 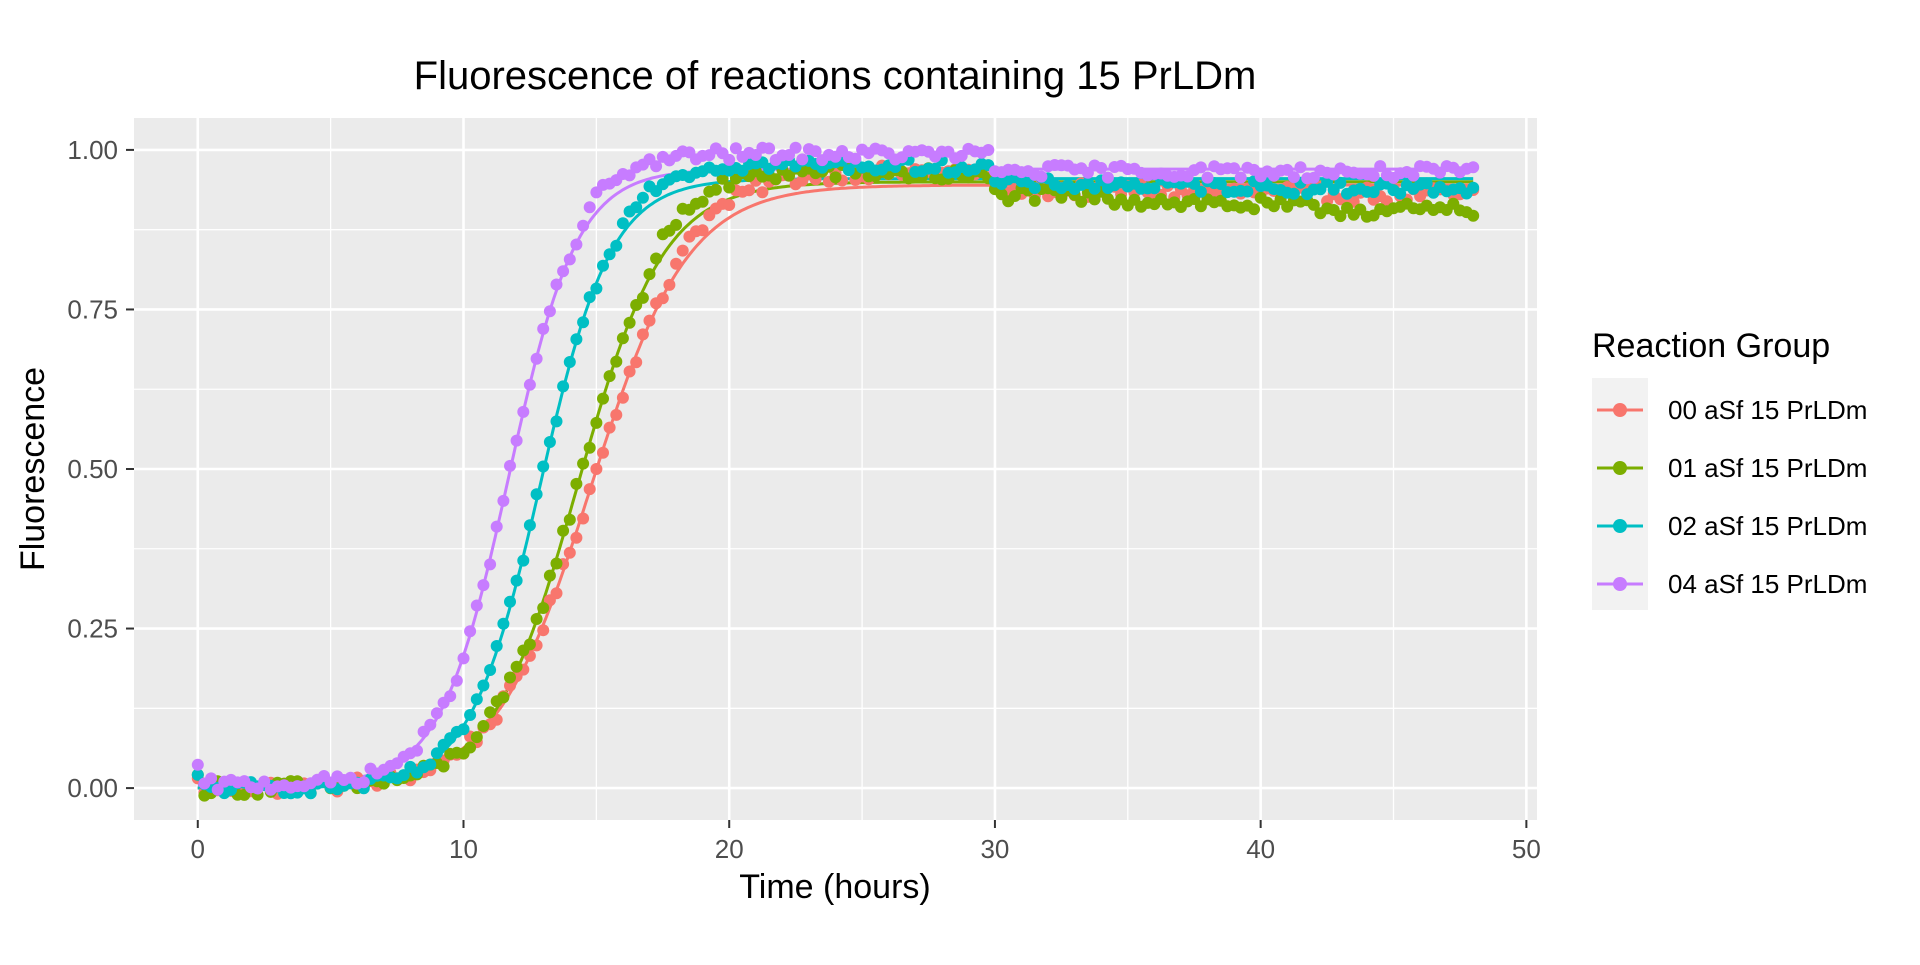 I want to click on legend-label: 00 aSf 15 PrLDm, so click(x=1767, y=410).